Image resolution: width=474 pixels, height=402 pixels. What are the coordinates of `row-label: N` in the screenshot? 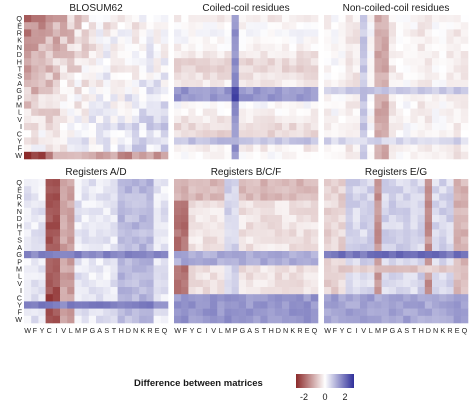 It's located at (19, 211).